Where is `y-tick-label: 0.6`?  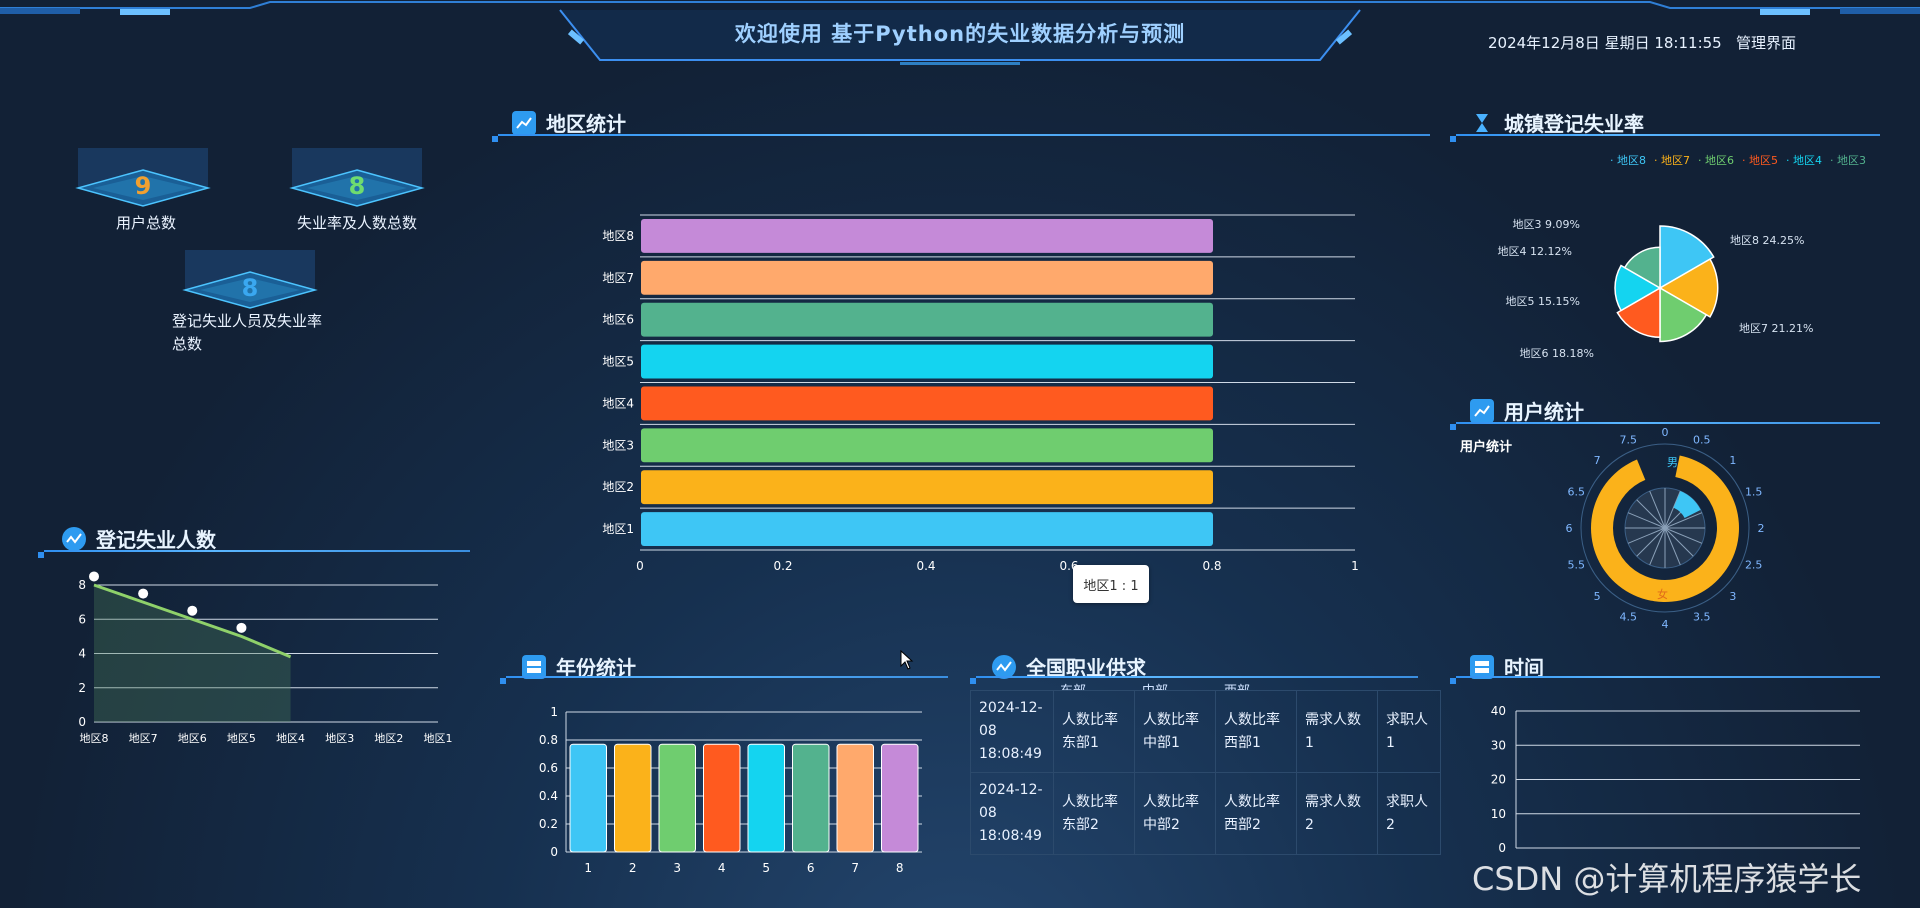
y-tick-label: 0.6 is located at coordinates (548, 768).